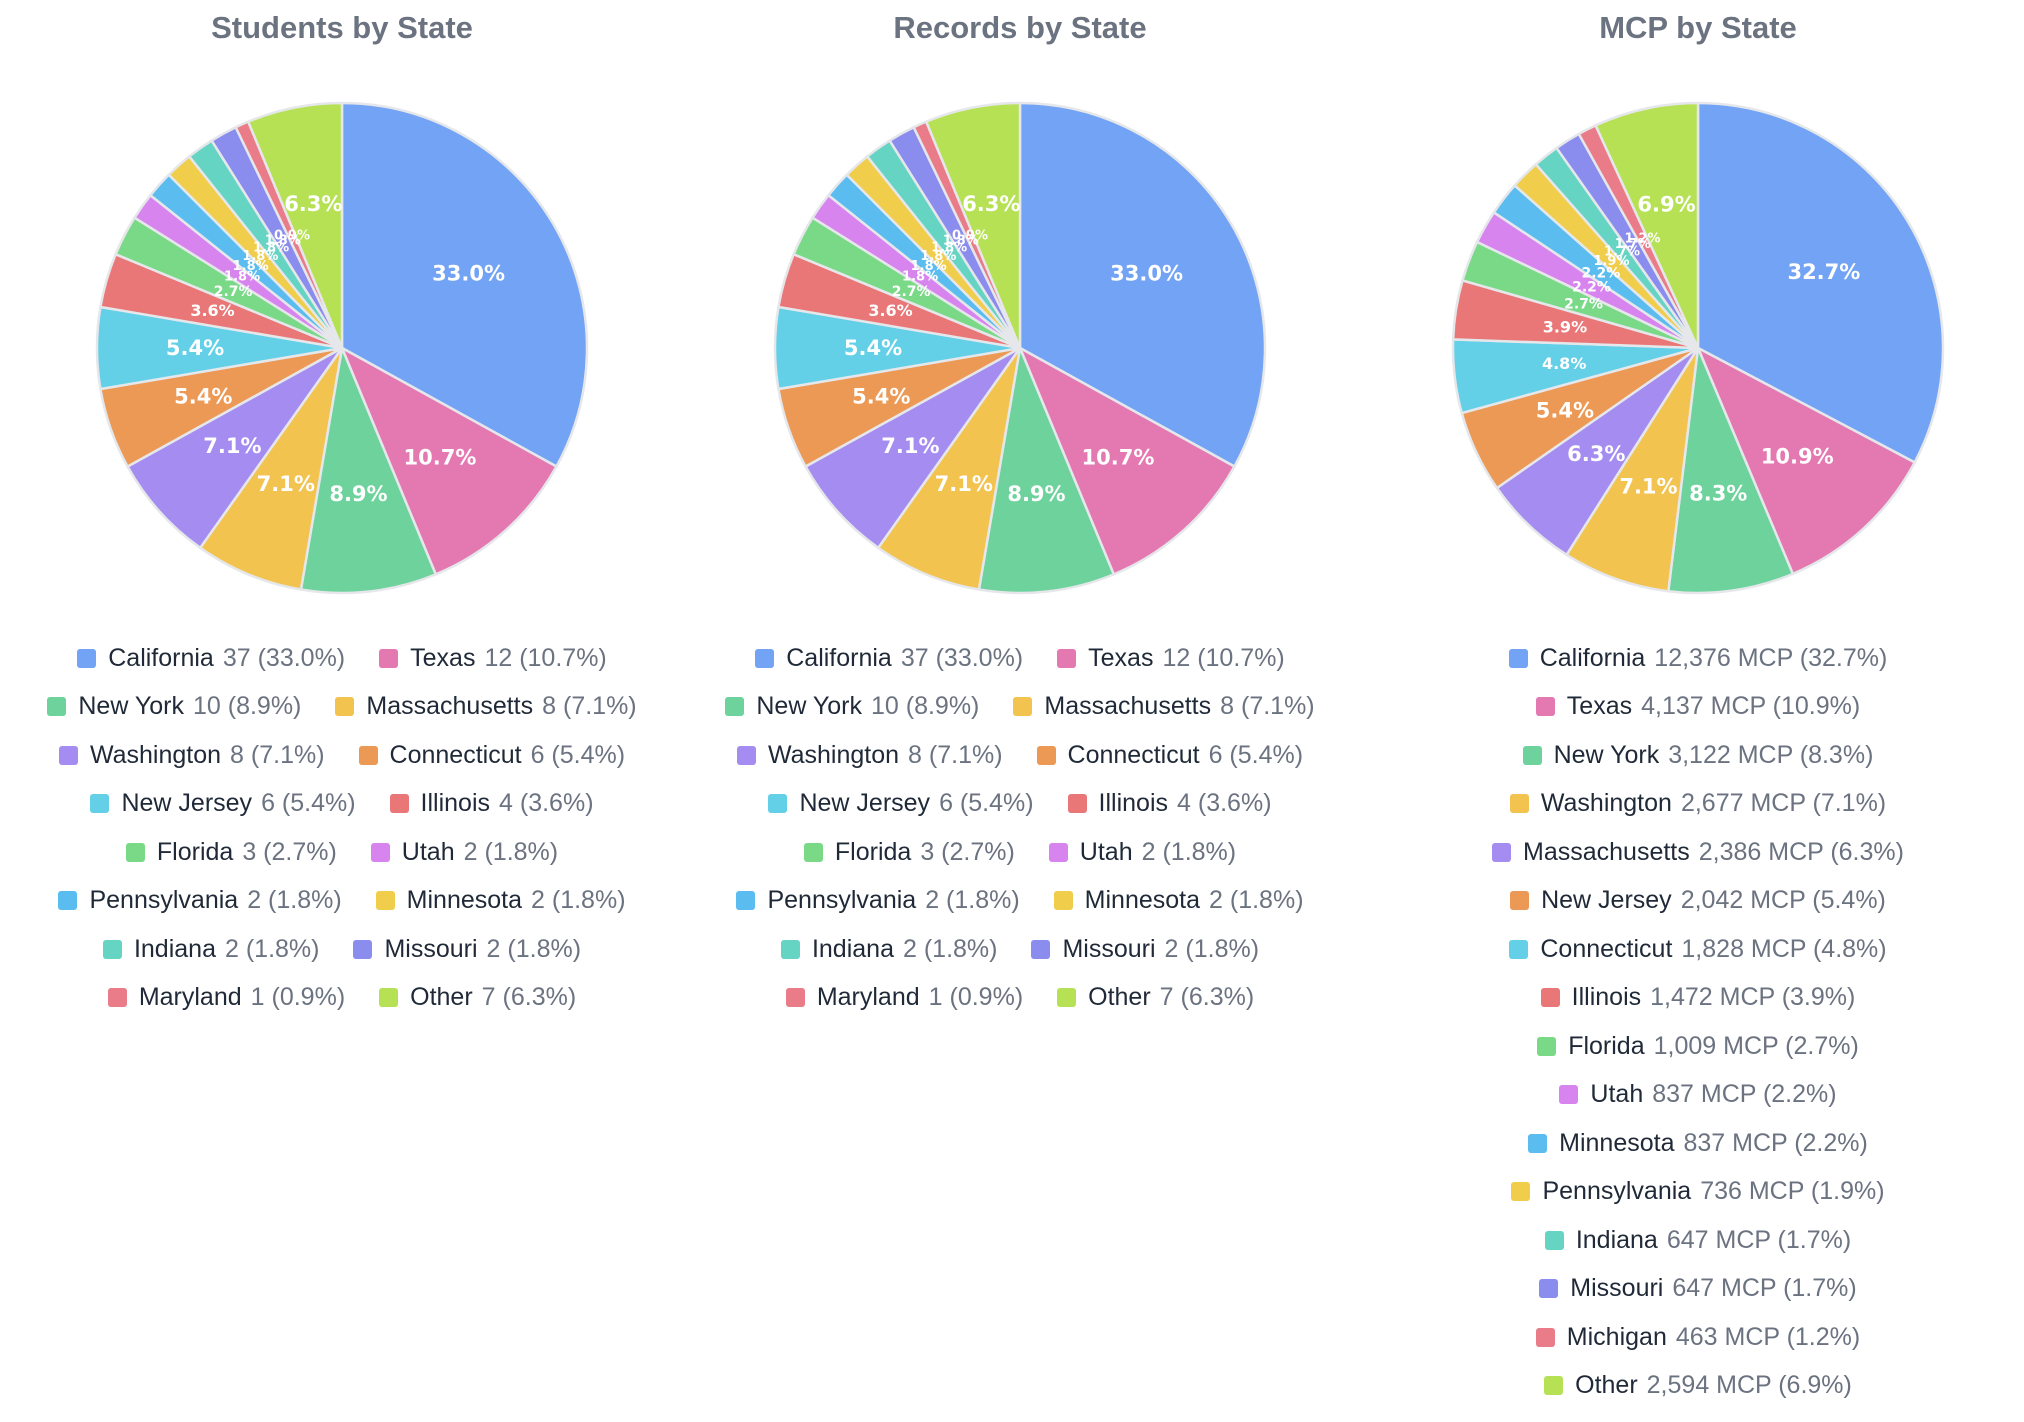 This screenshot has width=2024, height=1422. Describe the element at coordinates (1697, 804) in the screenshot. I see `legend-item-washington: Washington 2,677 MCP (7.1%)` at that location.